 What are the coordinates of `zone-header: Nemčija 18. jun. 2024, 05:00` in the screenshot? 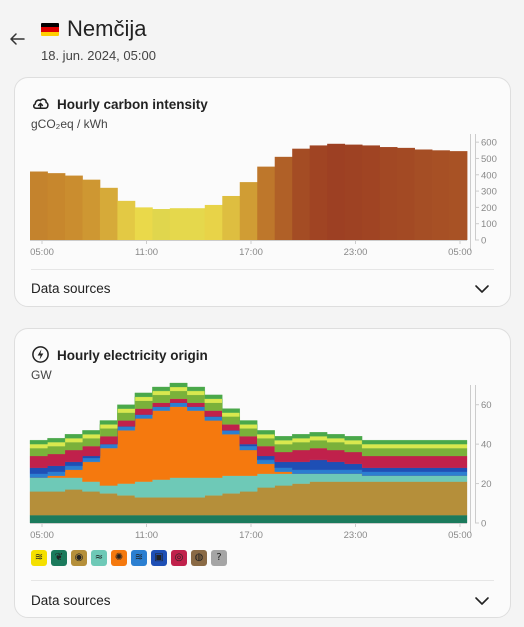 It's located at (262, 37).